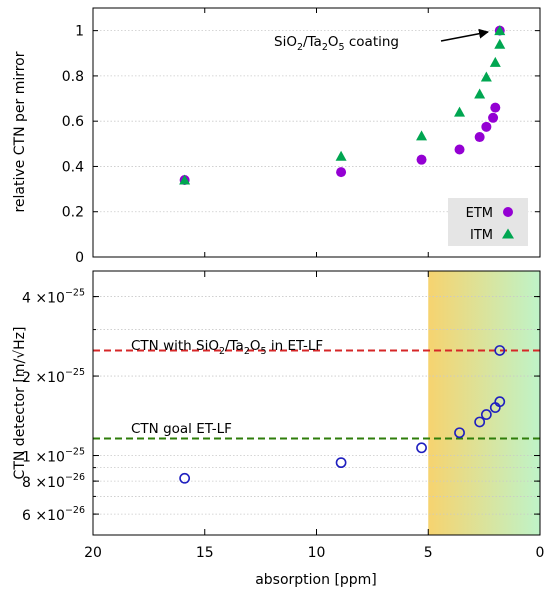 The height and width of the screenshot is (596, 550). I want to click on bottom-y-tick-label: 4 ×10⁻²⁵, so click(53, 297).